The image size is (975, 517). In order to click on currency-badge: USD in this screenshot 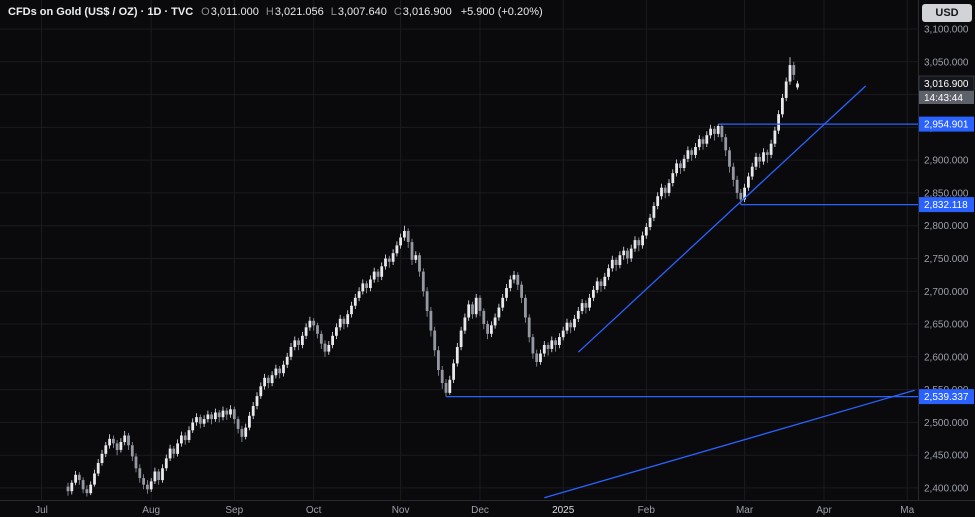, I will do `click(947, 13)`.